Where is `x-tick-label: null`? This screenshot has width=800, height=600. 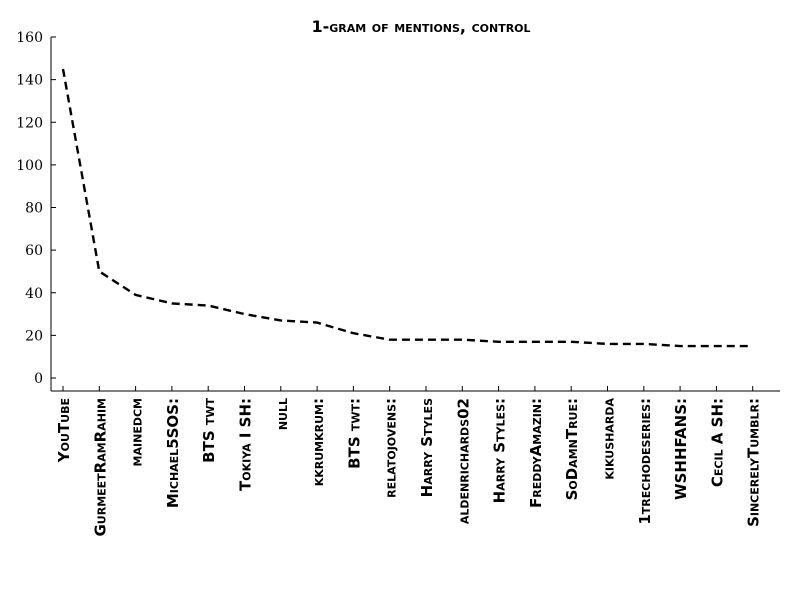 x-tick-label: null is located at coordinates (282, 414).